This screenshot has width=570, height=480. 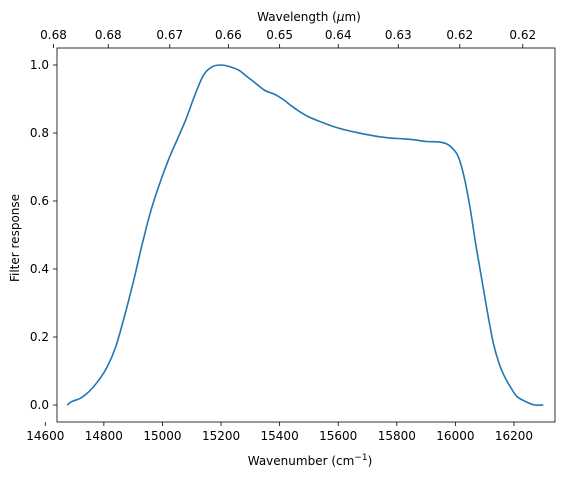 What do you see at coordinates (39, 405) in the screenshot?
I see `y-tick-label: 0.0` at bounding box center [39, 405].